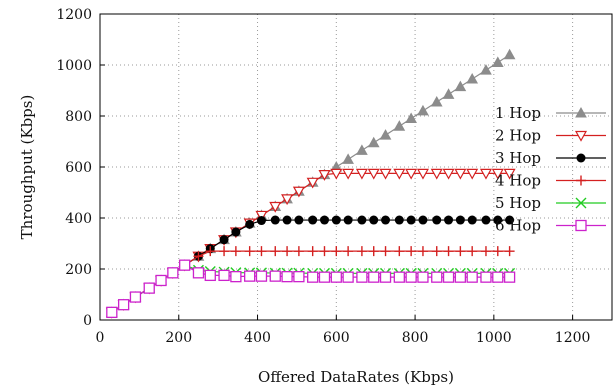 The width and height of the screenshot is (616, 389). I want to click on legend-label: 2 Hop, so click(518, 136).